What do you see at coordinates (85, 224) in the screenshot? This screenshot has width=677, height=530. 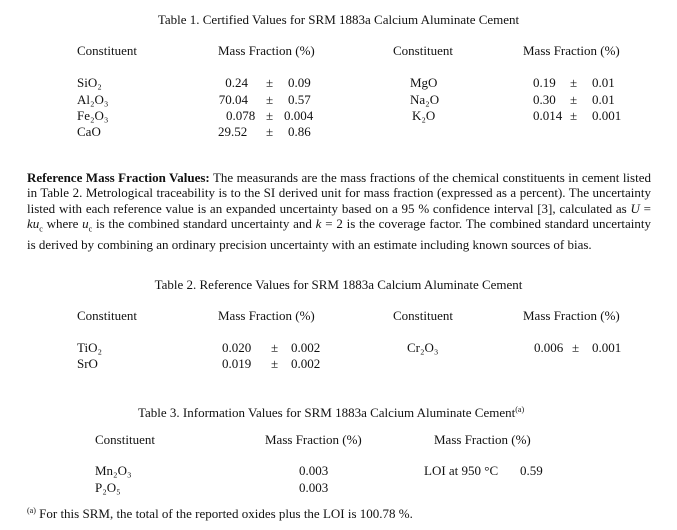 I see `symbol-u: u` at bounding box center [85, 224].